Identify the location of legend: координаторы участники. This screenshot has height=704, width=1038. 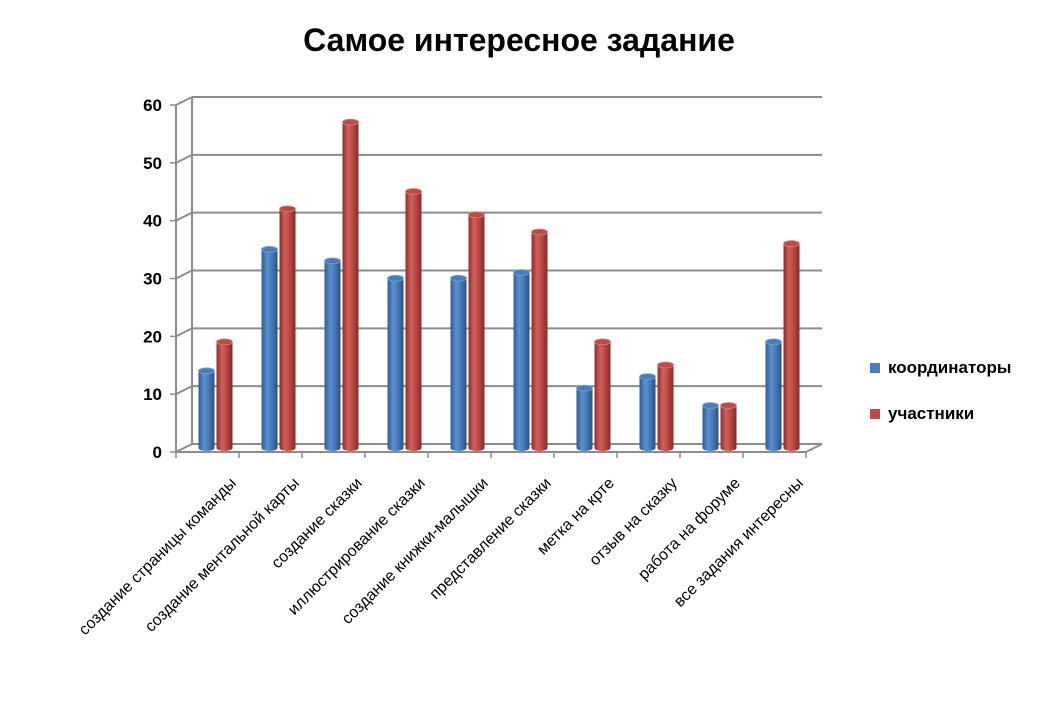
(940, 402).